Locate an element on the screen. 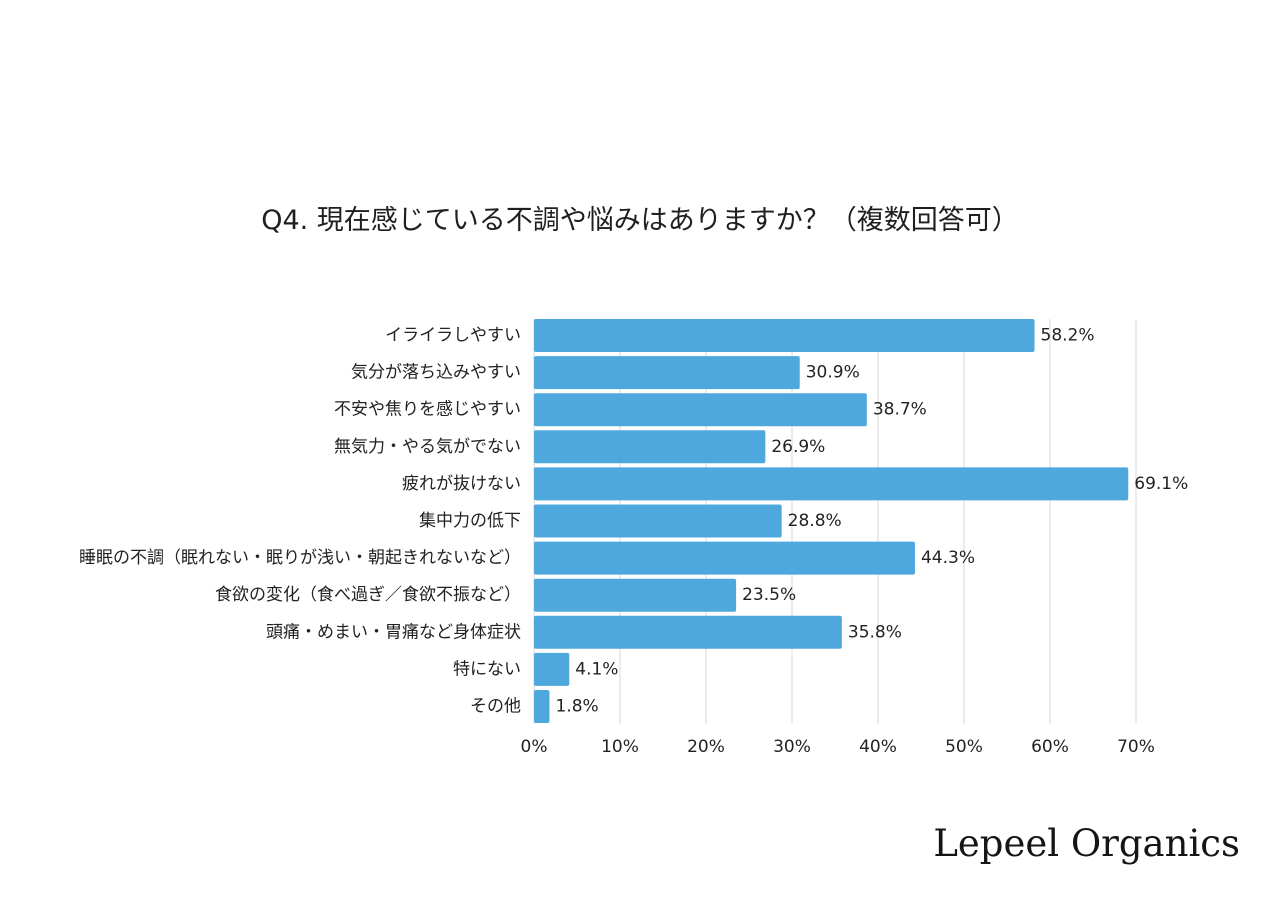 The image size is (1280, 904). chart-title: Q4. 現在感じている不調や悩みはありますか？（複数回答可） is located at coordinates (640, 220).